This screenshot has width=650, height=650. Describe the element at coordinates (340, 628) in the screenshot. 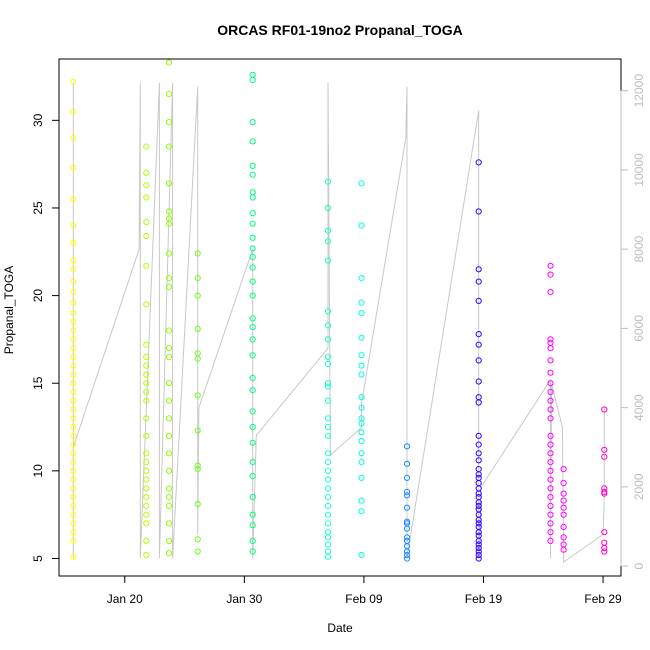

I see `x-axis-label: Date` at that location.